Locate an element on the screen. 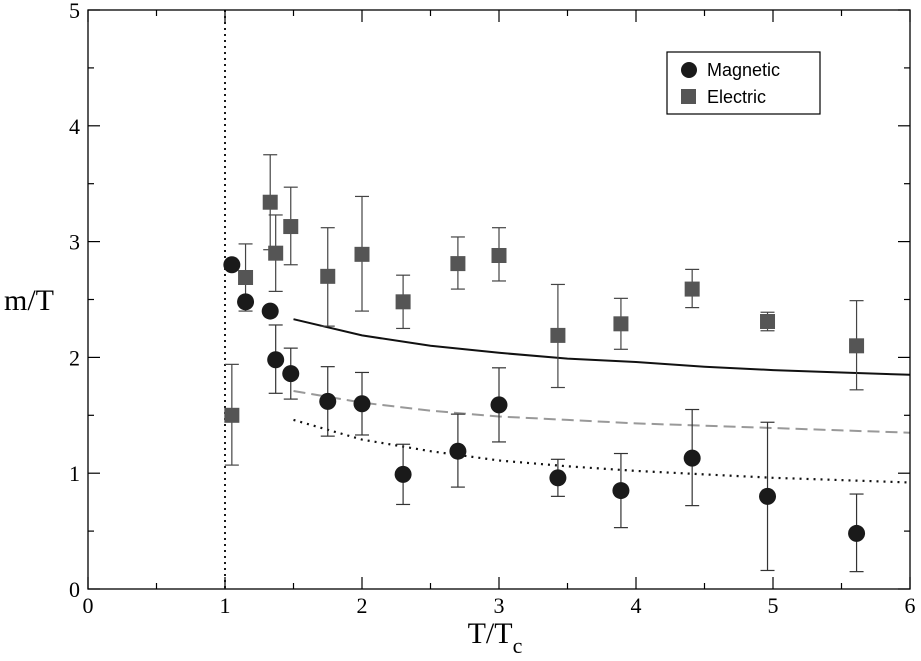 This screenshot has height=661, width=921. y-tick-label: 5 is located at coordinates (74, 11).